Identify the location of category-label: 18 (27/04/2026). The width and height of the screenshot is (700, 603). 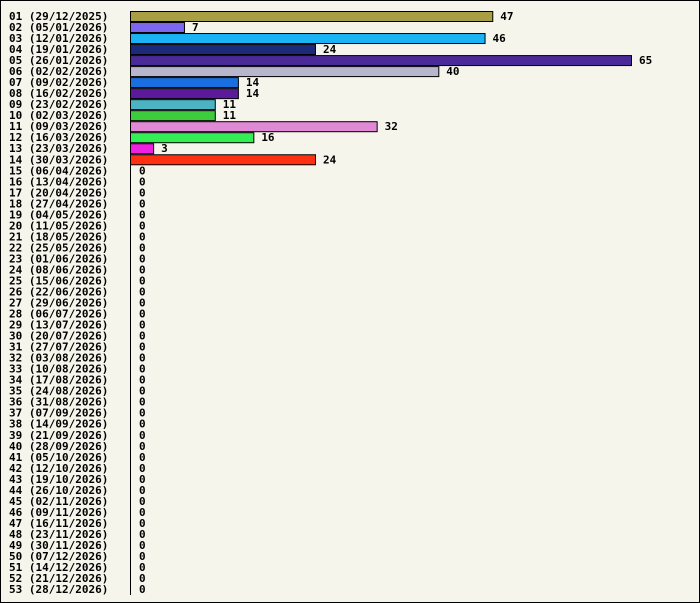
(58, 203).